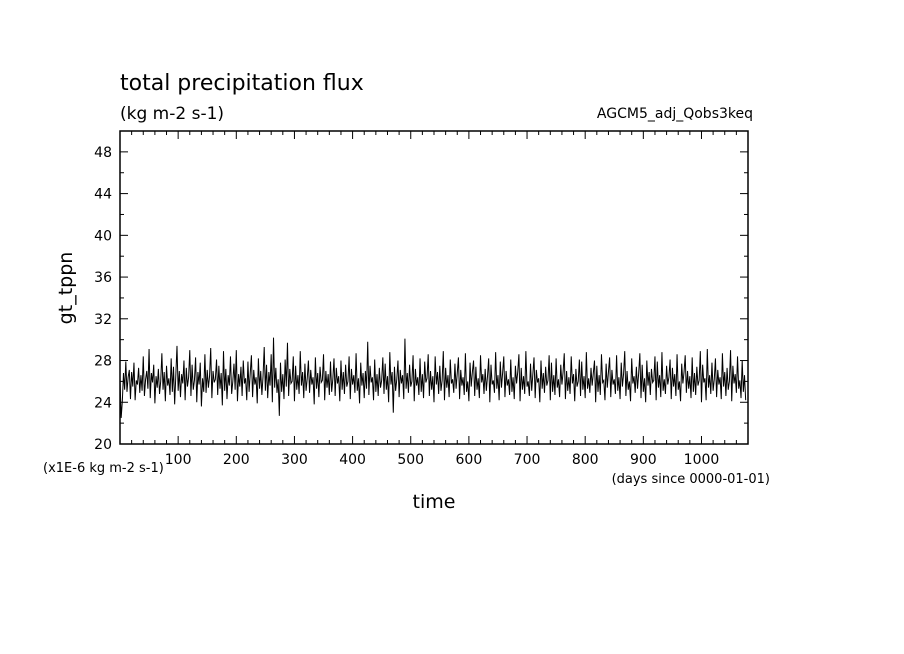  What do you see at coordinates (103, 468) in the screenshot?
I see `y-unit-label: (x1E-6 kg m-2 s-1)` at bounding box center [103, 468].